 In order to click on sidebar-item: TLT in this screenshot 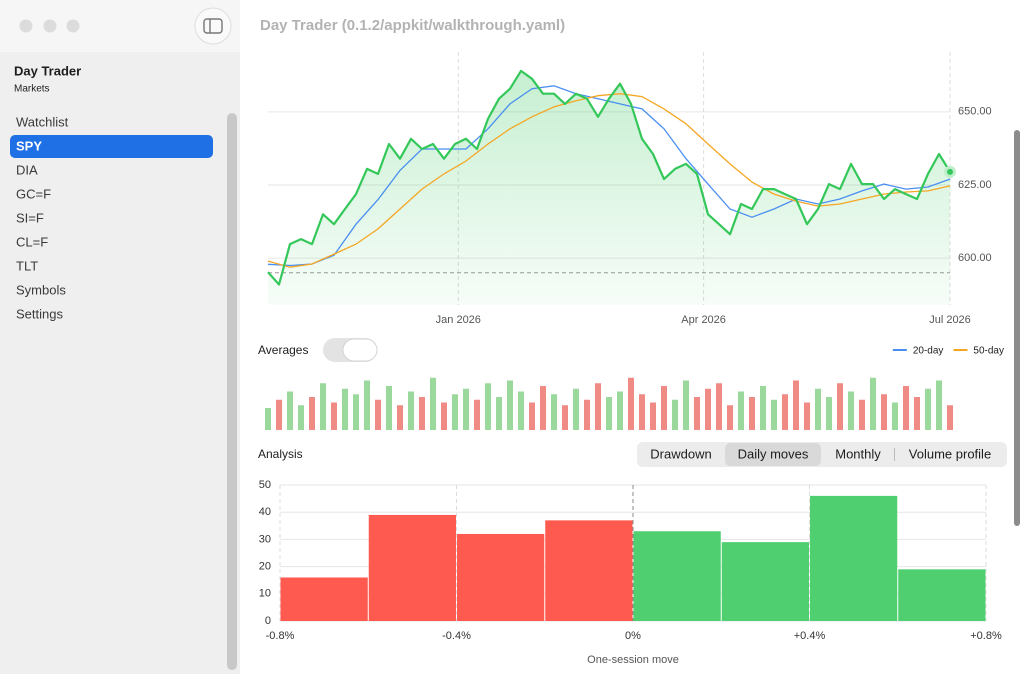, I will do `click(27, 265)`.